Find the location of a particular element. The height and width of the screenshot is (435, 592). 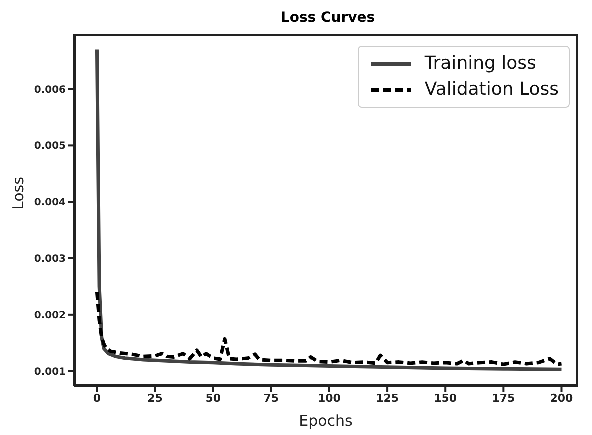

x-axis-title: Epochs is located at coordinates (326, 421).